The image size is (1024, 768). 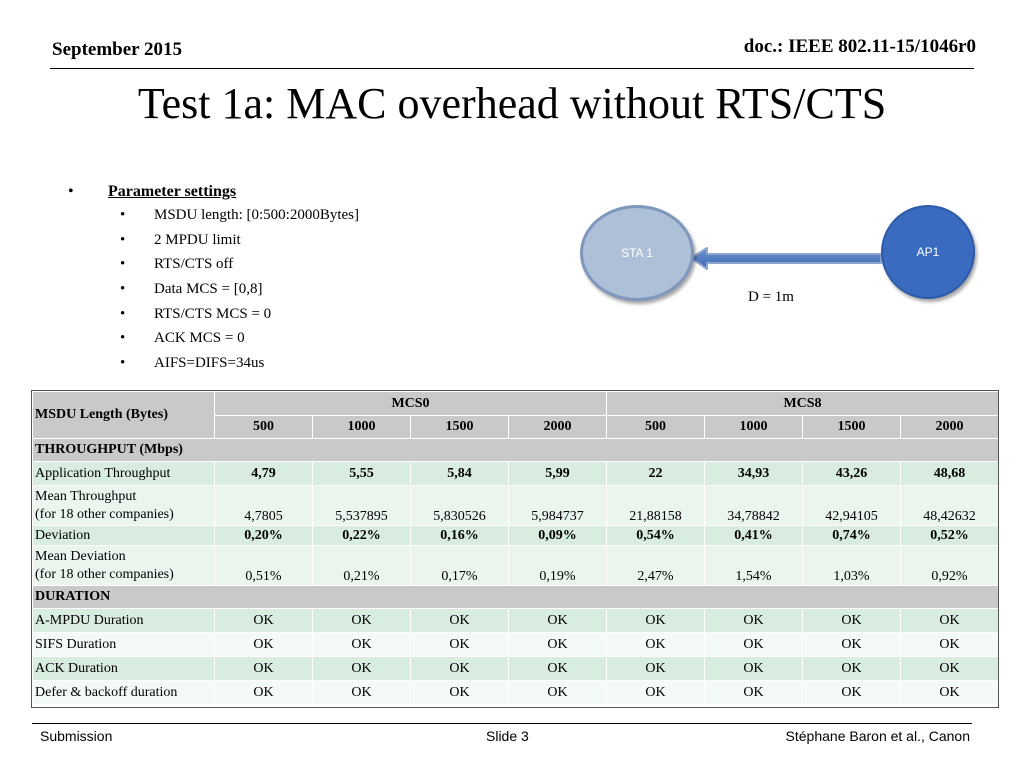 What do you see at coordinates (123, 644) in the screenshot?
I see `row-label: SIFS Duration` at bounding box center [123, 644].